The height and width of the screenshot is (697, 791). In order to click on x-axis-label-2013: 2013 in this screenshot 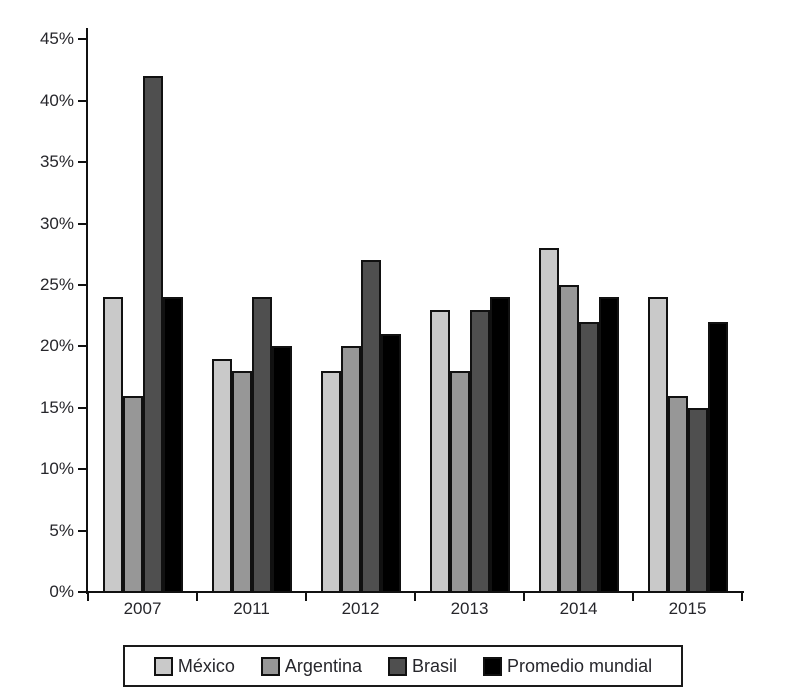, I will do `click(469, 608)`.